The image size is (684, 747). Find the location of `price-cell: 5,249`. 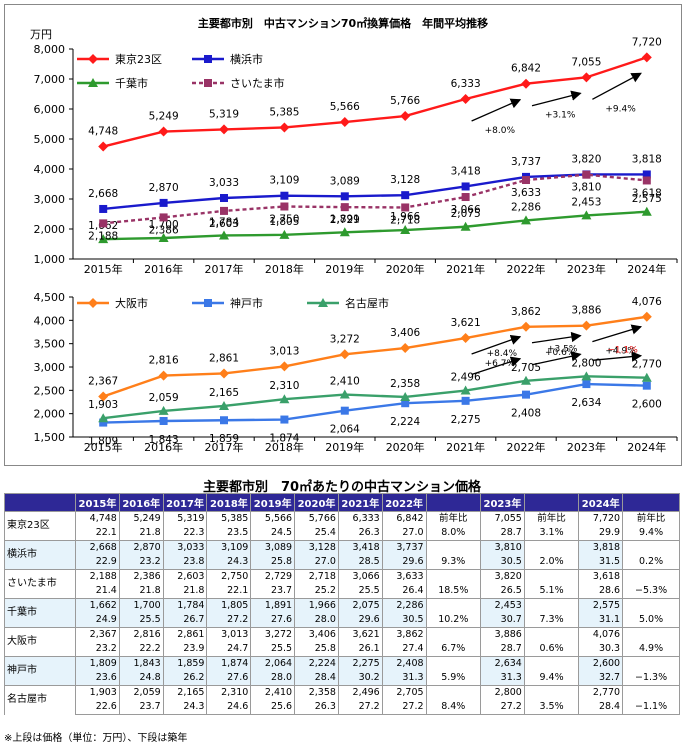

price-cell: 5,249 is located at coordinates (141, 518).